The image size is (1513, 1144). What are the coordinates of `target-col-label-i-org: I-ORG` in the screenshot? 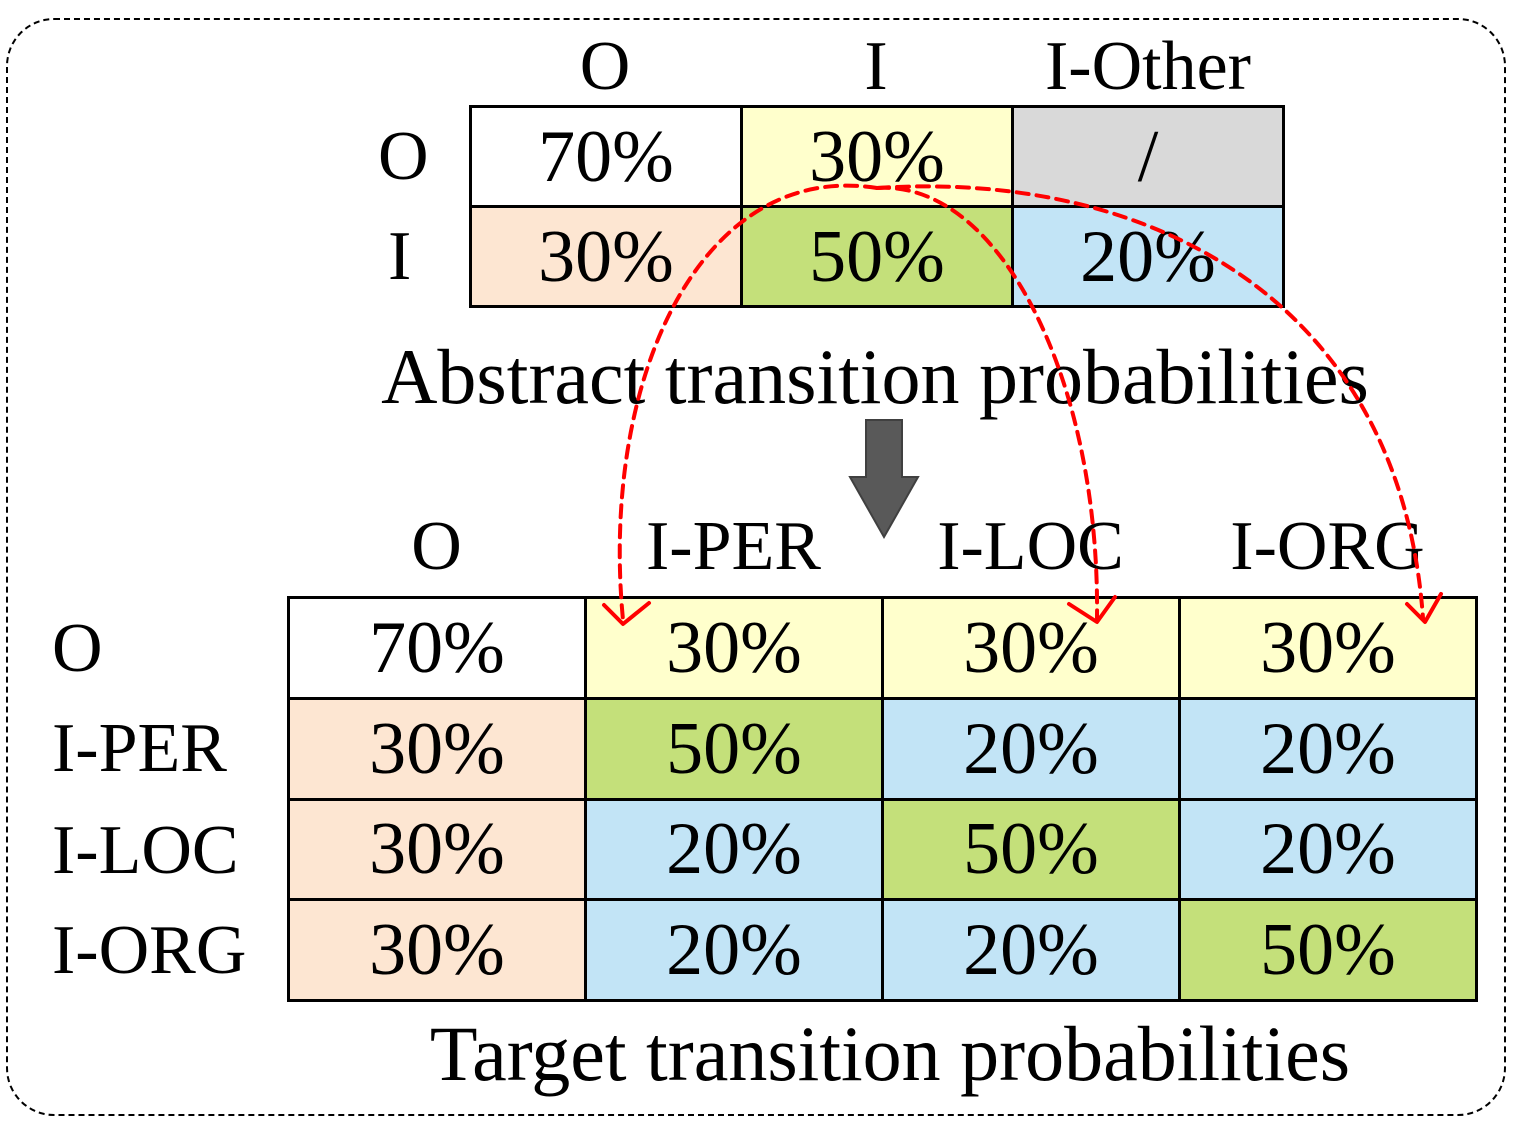 It's located at (1327, 546).